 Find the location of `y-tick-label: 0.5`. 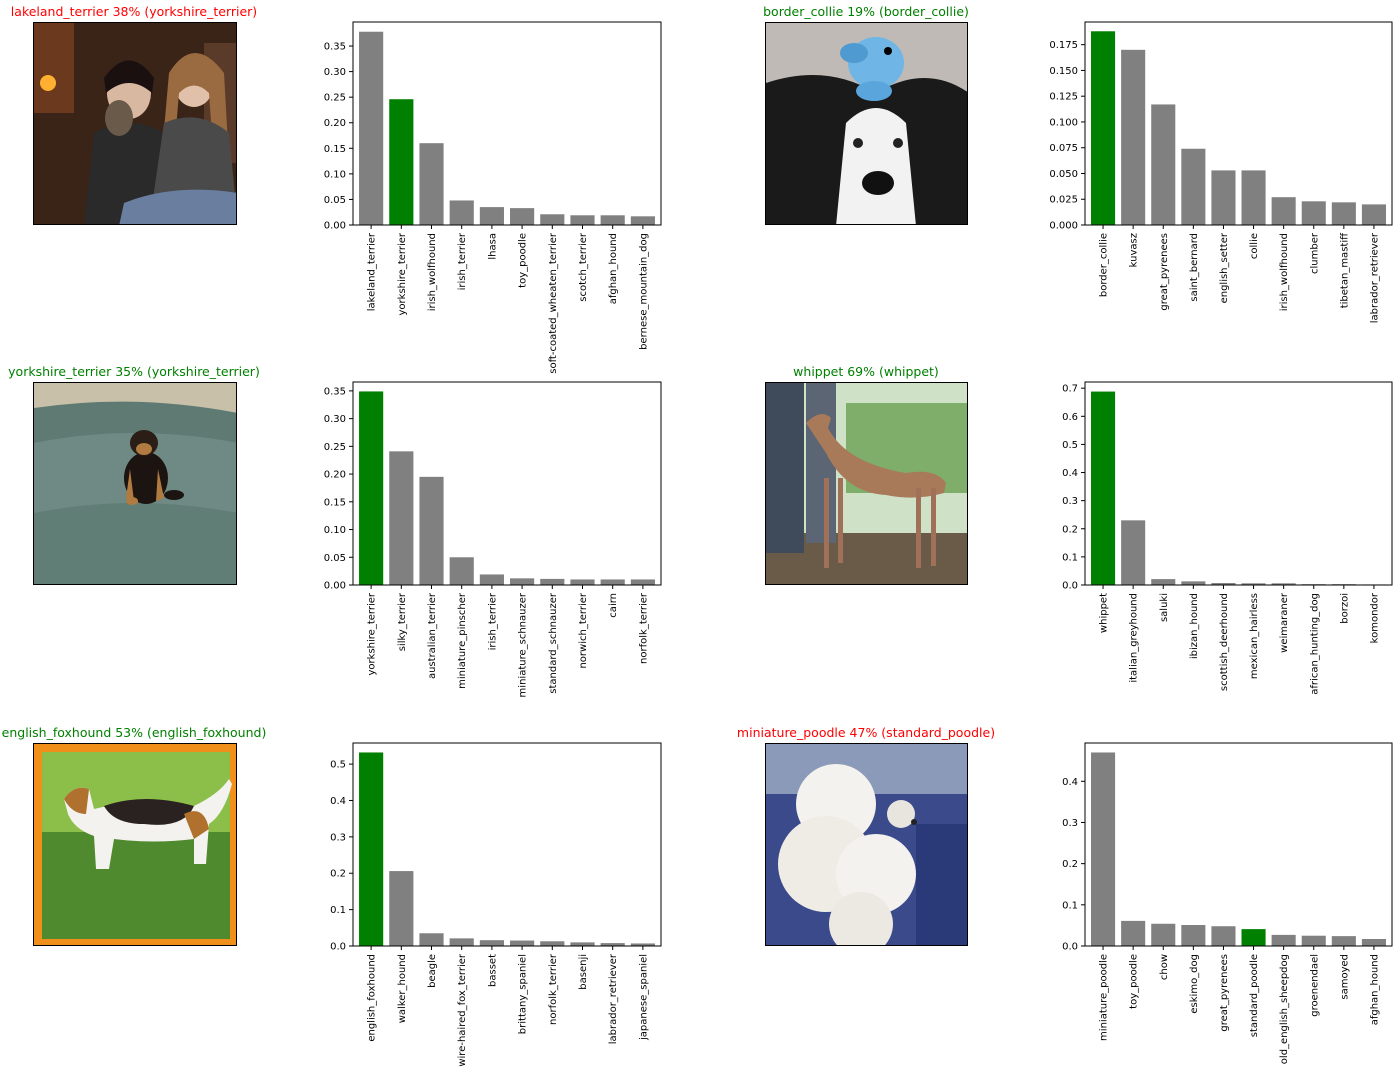

y-tick-label: 0.5 is located at coordinates (338, 765).